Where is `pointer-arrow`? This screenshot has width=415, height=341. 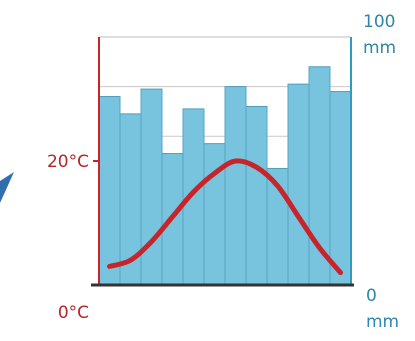
pointer-arrow is located at coordinates (7, 187).